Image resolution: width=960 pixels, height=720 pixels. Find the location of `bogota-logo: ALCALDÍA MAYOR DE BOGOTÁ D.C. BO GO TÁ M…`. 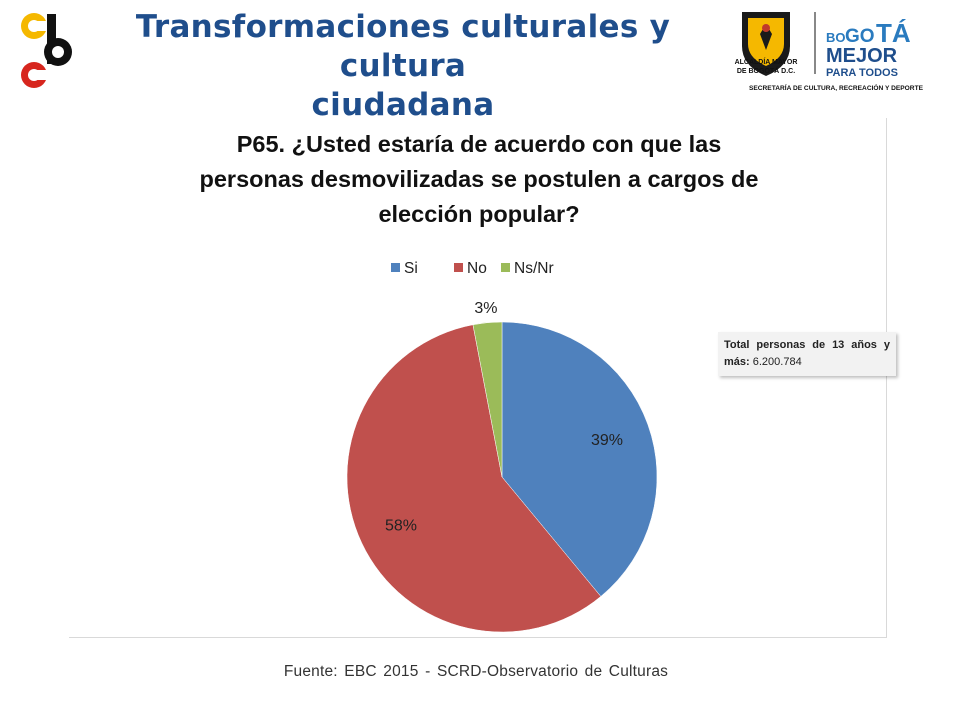

bogota-logo: ALCALDÍA MAYOR DE BOGOTÁ D.C. BO GO TÁ M… is located at coordinates (829, 52).